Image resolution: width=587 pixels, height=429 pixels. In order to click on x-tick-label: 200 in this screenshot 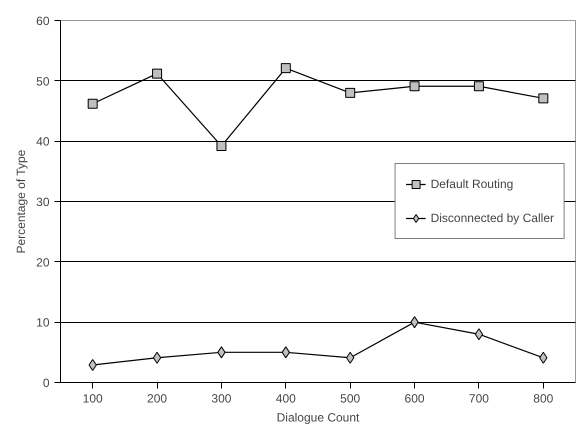, I will do `click(157, 399)`.